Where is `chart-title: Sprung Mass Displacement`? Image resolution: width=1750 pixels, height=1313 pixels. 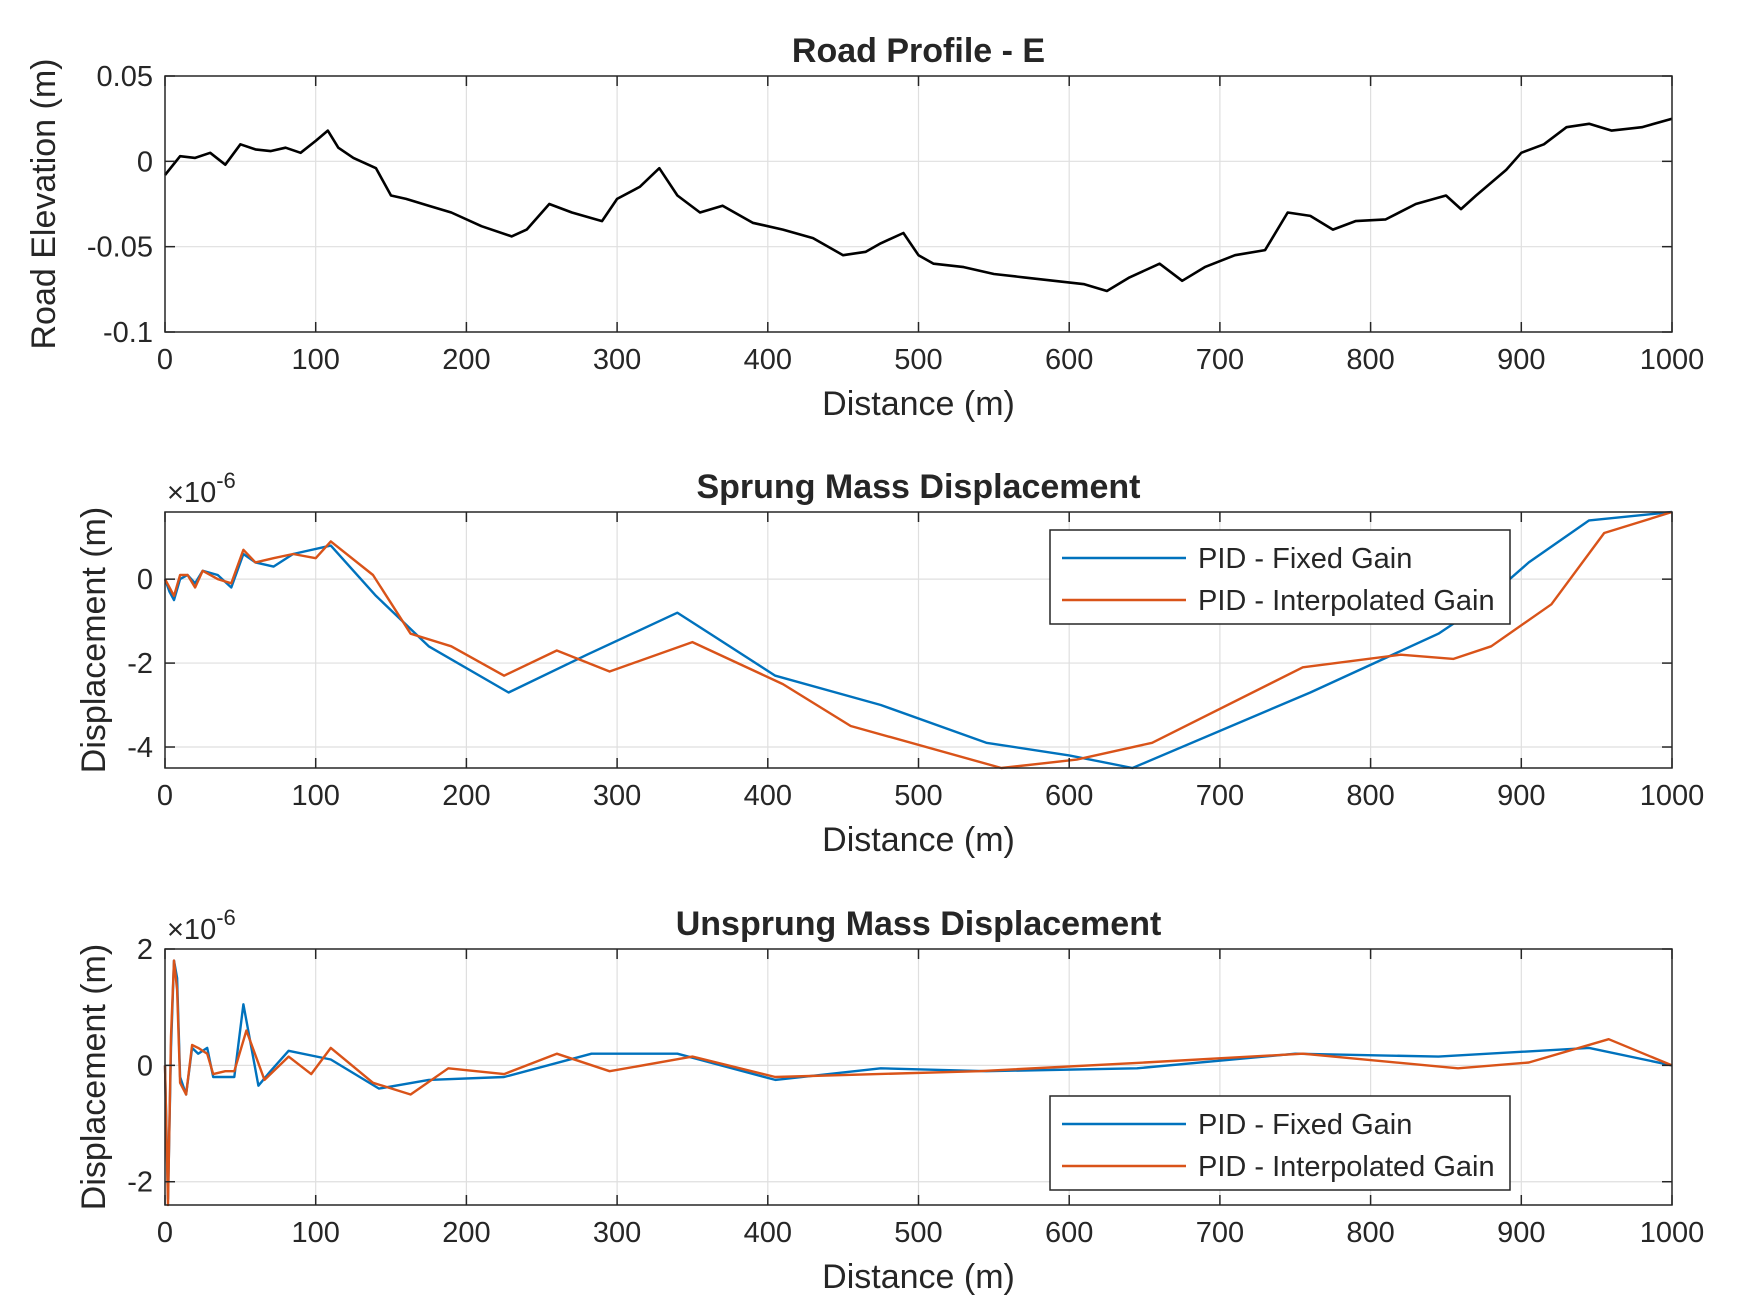
chart-title: Sprung Mass Displacement is located at coordinates (918, 487).